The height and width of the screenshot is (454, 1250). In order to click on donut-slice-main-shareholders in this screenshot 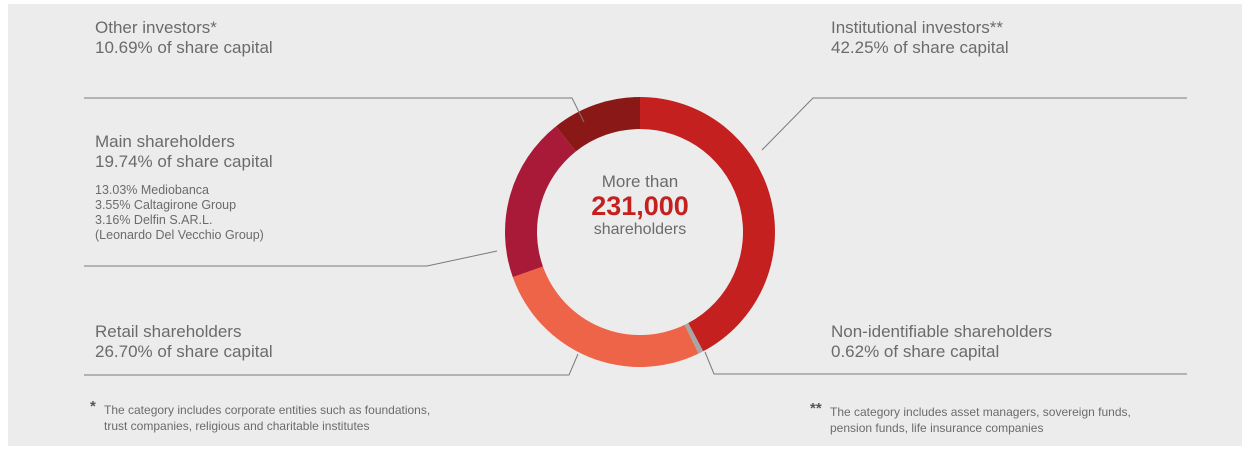, I will do `click(540, 202)`.